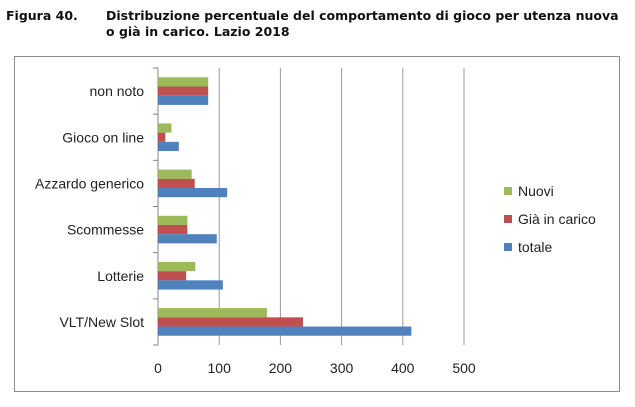 Image resolution: width=635 pixels, height=407 pixels. Describe the element at coordinates (535, 247) in the screenshot. I see `legend-label: totale` at that location.